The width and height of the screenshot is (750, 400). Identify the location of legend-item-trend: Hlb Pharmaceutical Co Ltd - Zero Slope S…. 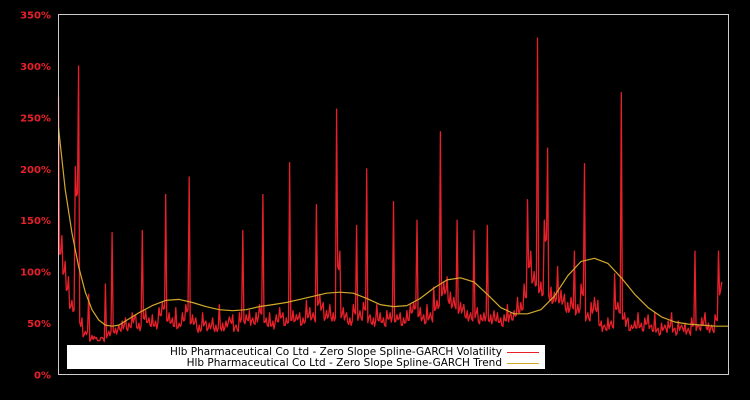
(363, 363).